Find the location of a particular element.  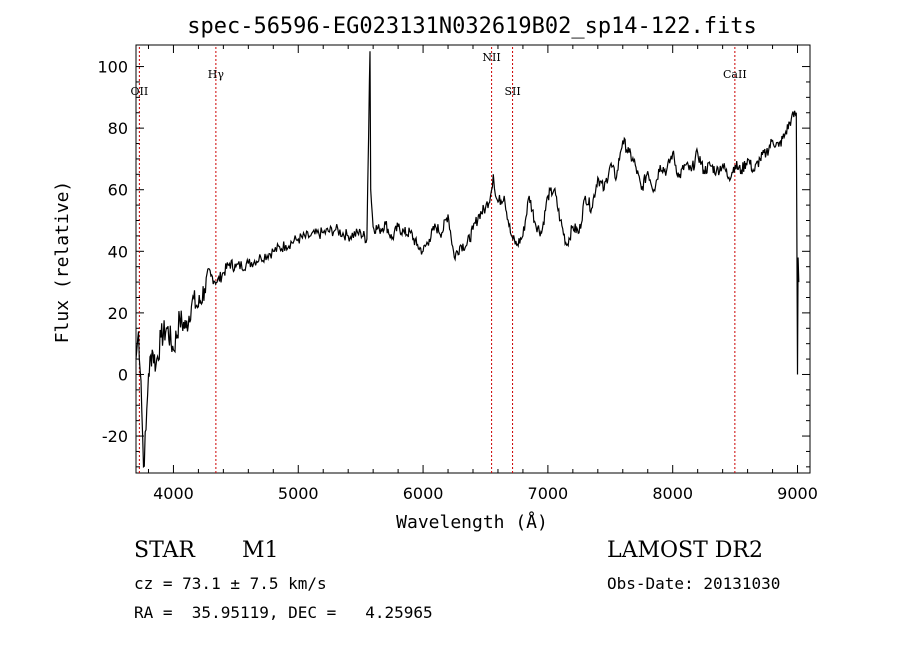

y-tick-label: 60 is located at coordinates (118, 190).